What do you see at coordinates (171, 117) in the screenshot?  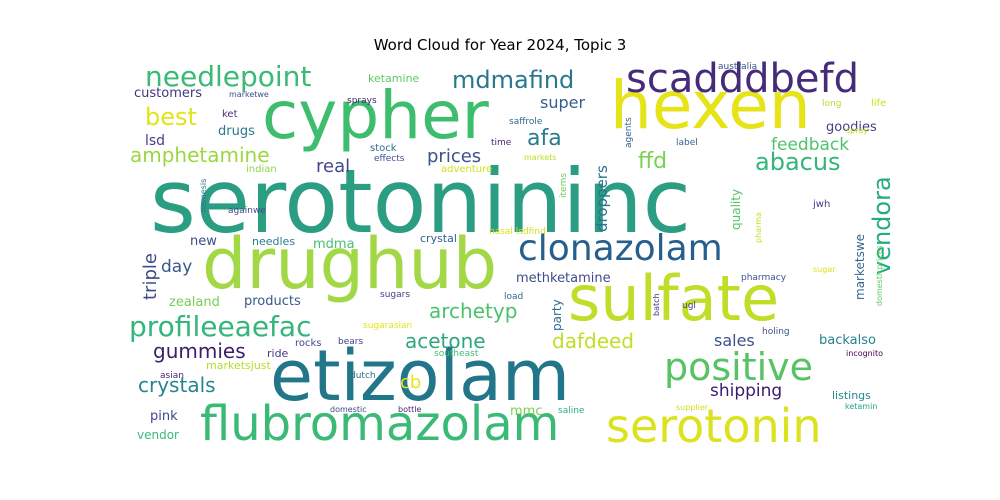 I see `word-best: best` at bounding box center [171, 117].